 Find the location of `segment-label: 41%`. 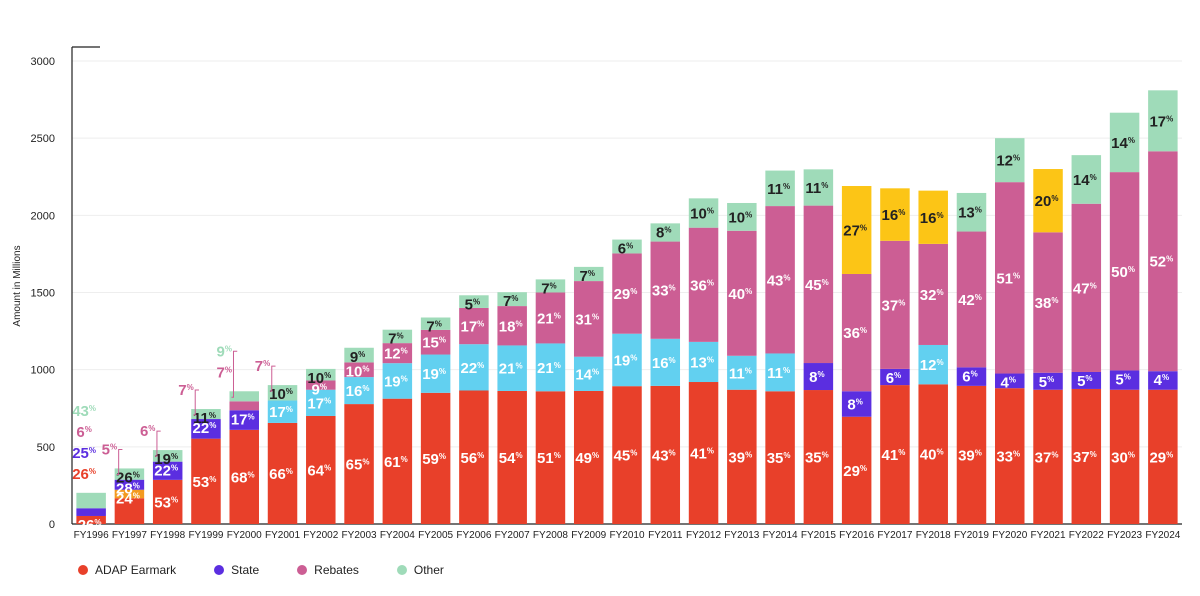

segment-label: 41% is located at coordinates (702, 454).